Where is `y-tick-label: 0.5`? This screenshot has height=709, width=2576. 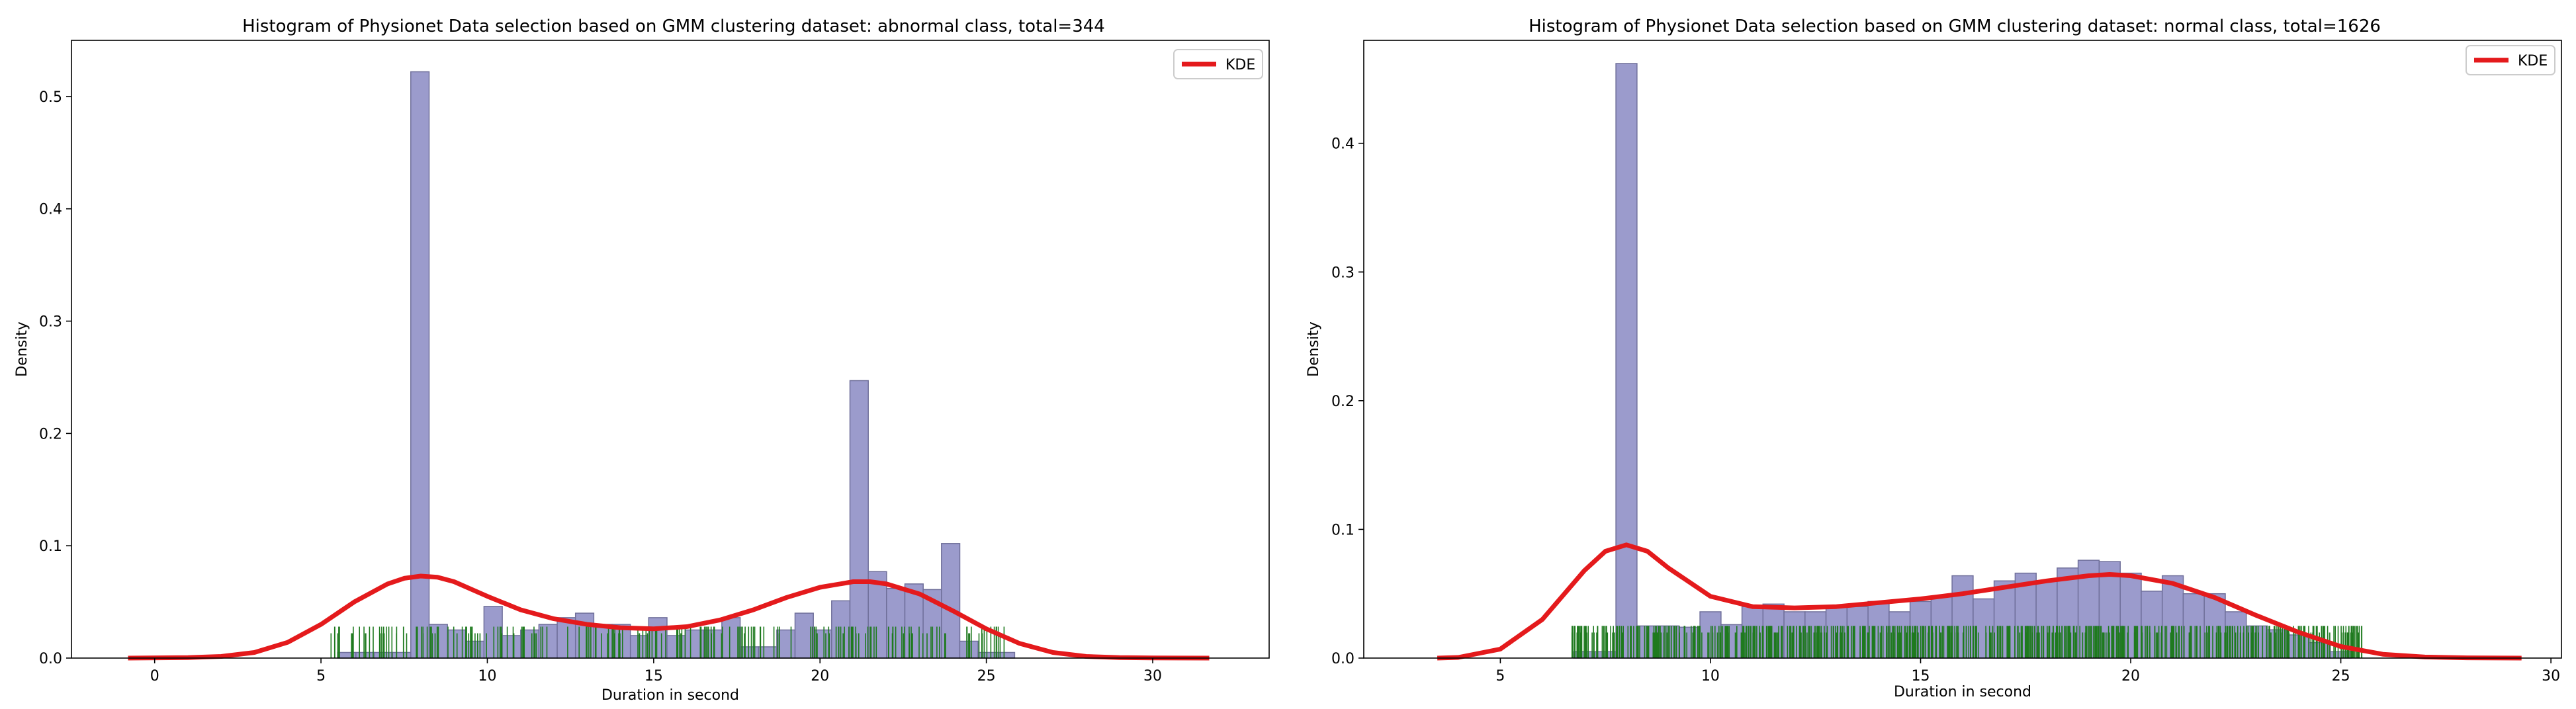 y-tick-label: 0.5 is located at coordinates (50, 97).